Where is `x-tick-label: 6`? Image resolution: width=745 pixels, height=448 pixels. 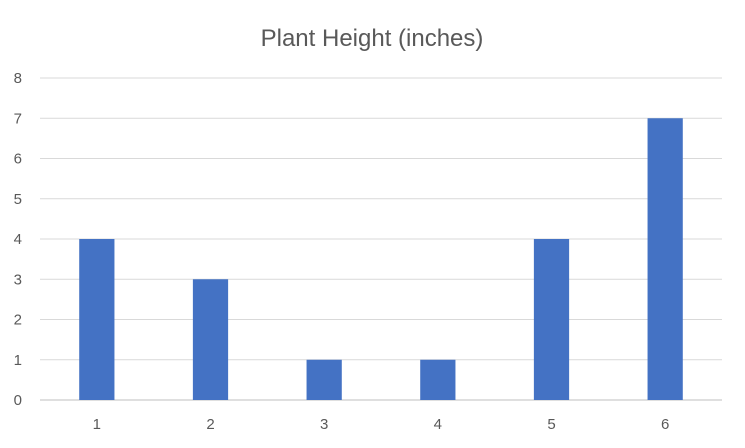 x-tick-label: 6 is located at coordinates (665, 424).